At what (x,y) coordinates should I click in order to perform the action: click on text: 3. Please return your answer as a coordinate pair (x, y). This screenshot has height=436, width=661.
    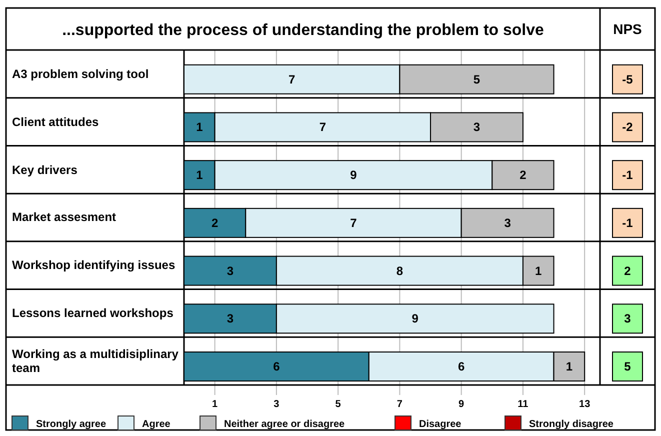
    Looking at the image, I should click on (628, 319).